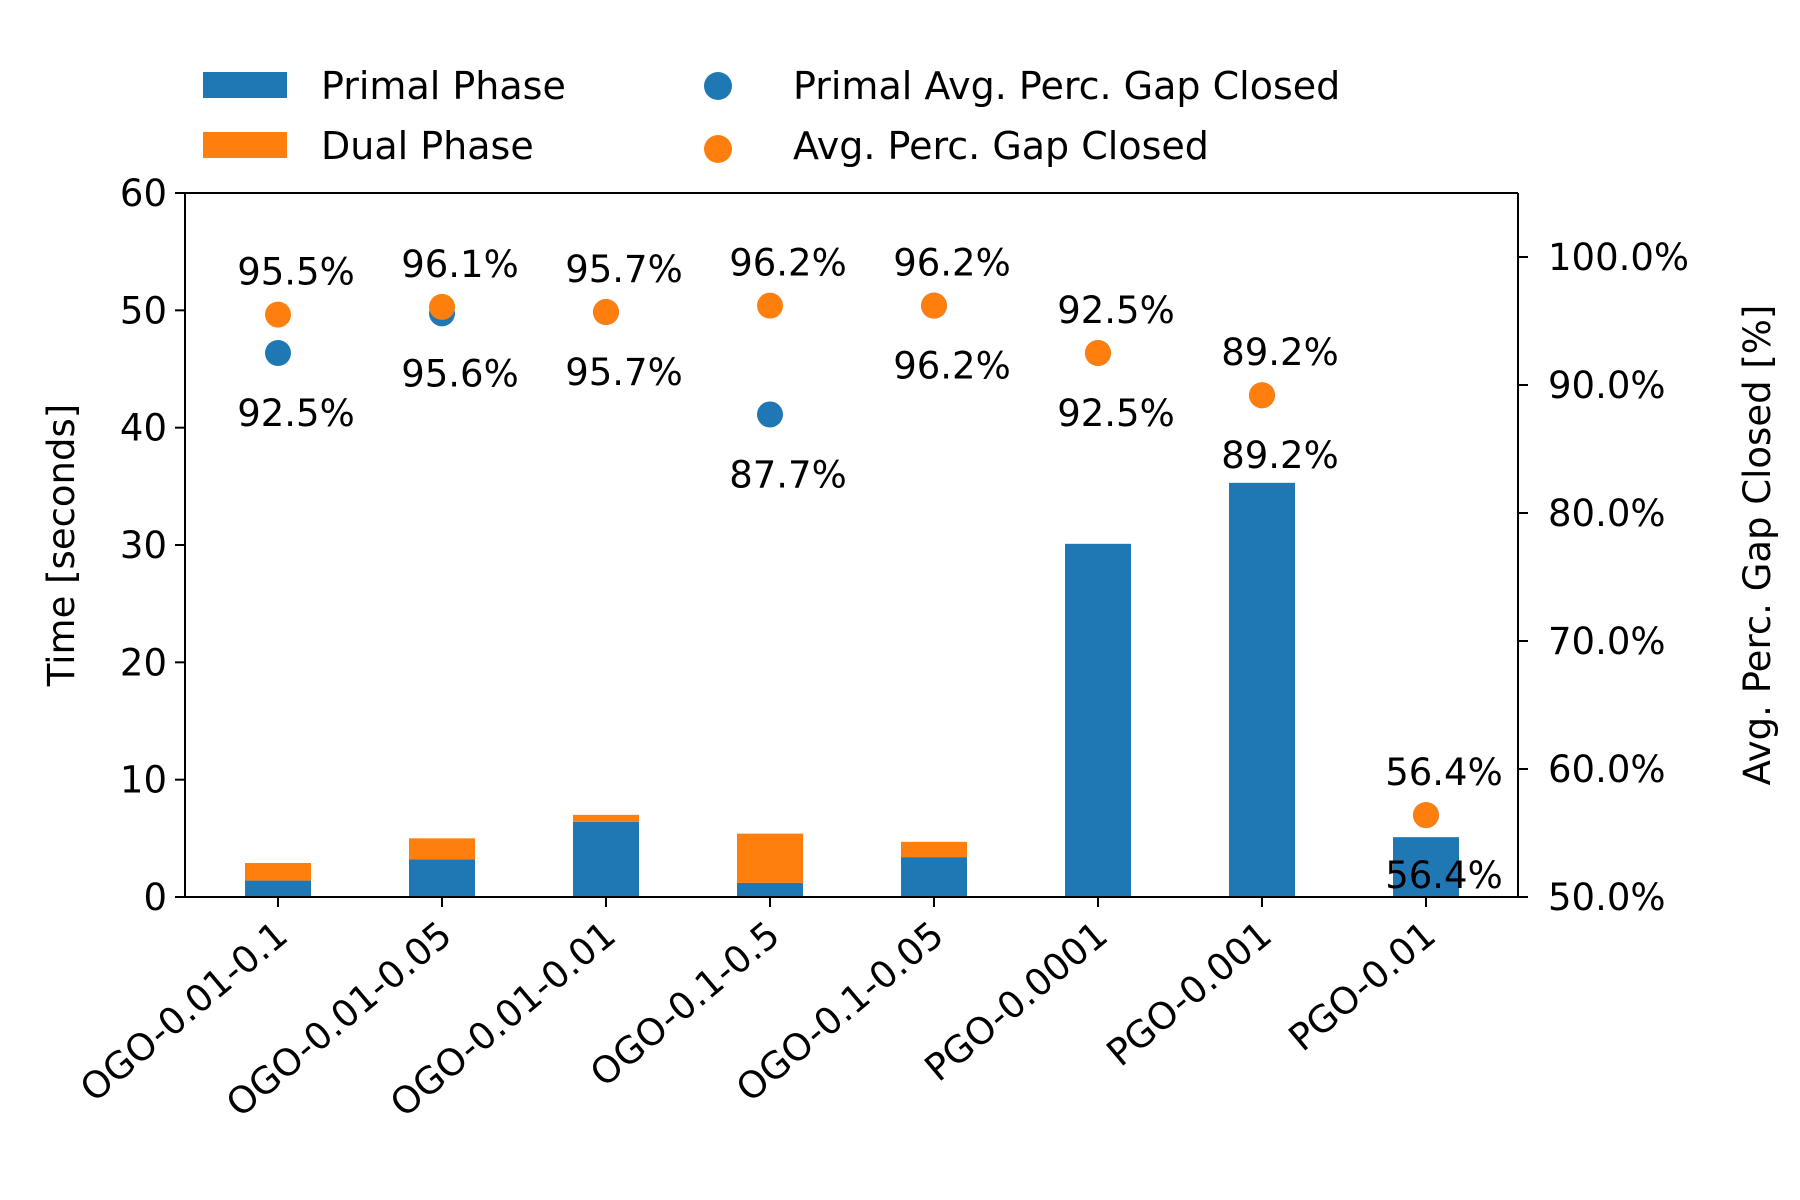  I want to click on left-tick-label: 50, so click(143, 310).